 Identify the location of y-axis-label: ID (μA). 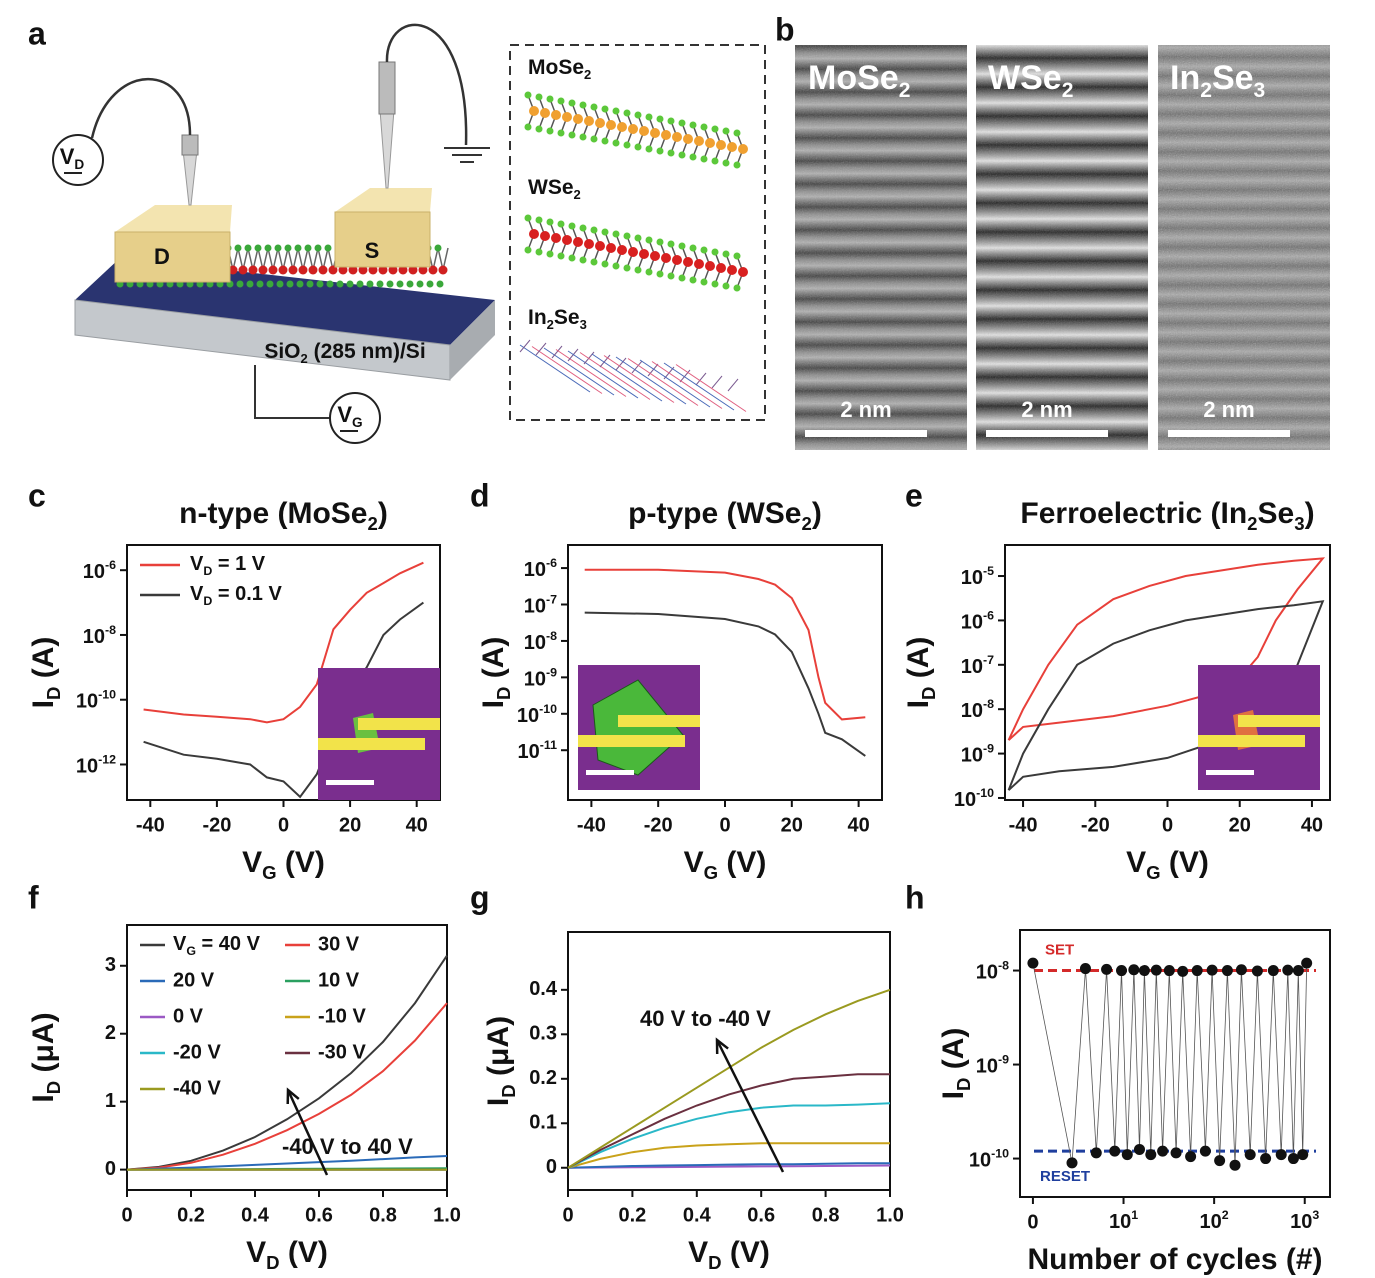
(45, 1057).